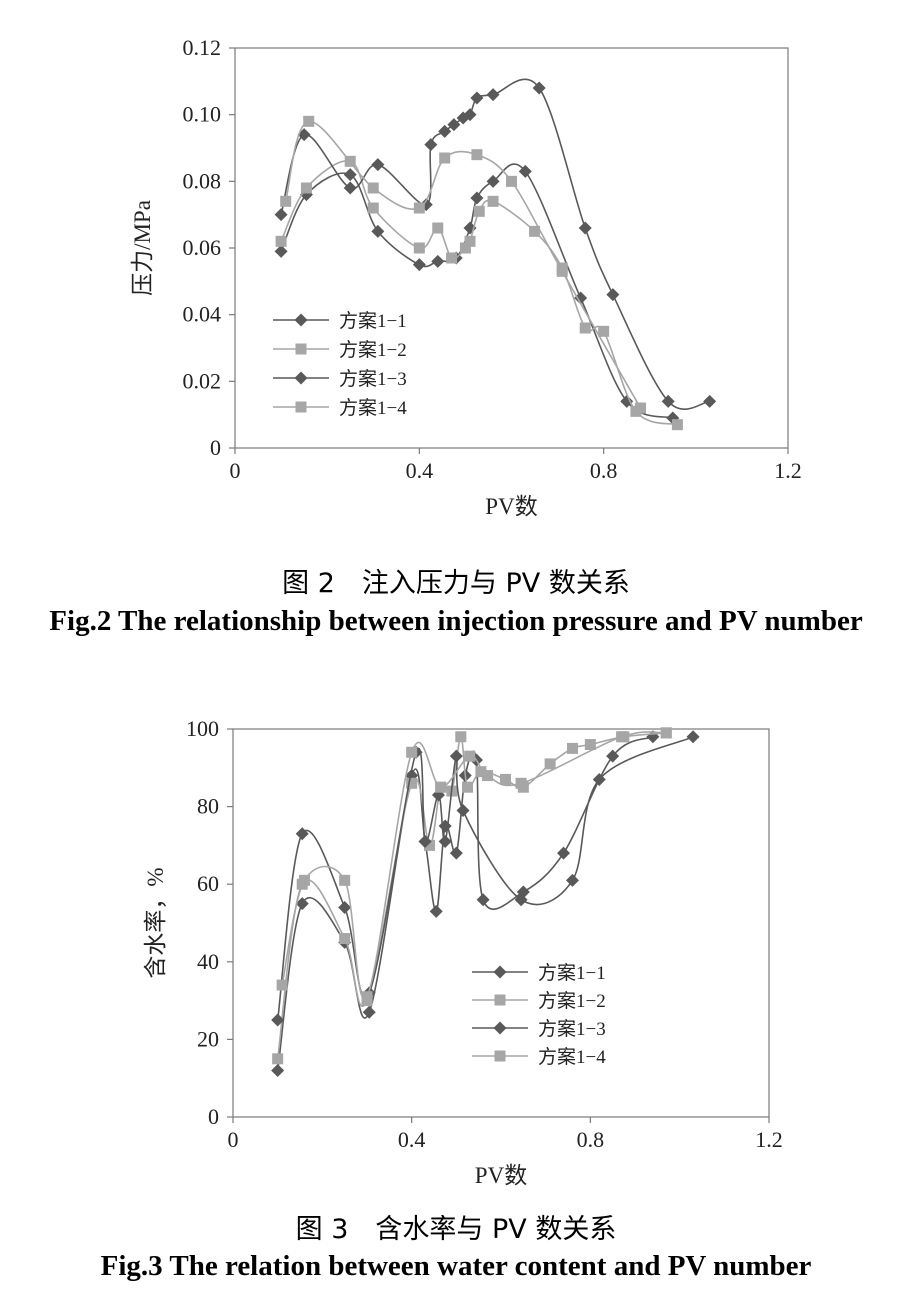  What do you see at coordinates (202, 47) in the screenshot?
I see `fig2-y-tick-label: 0.12` at bounding box center [202, 47].